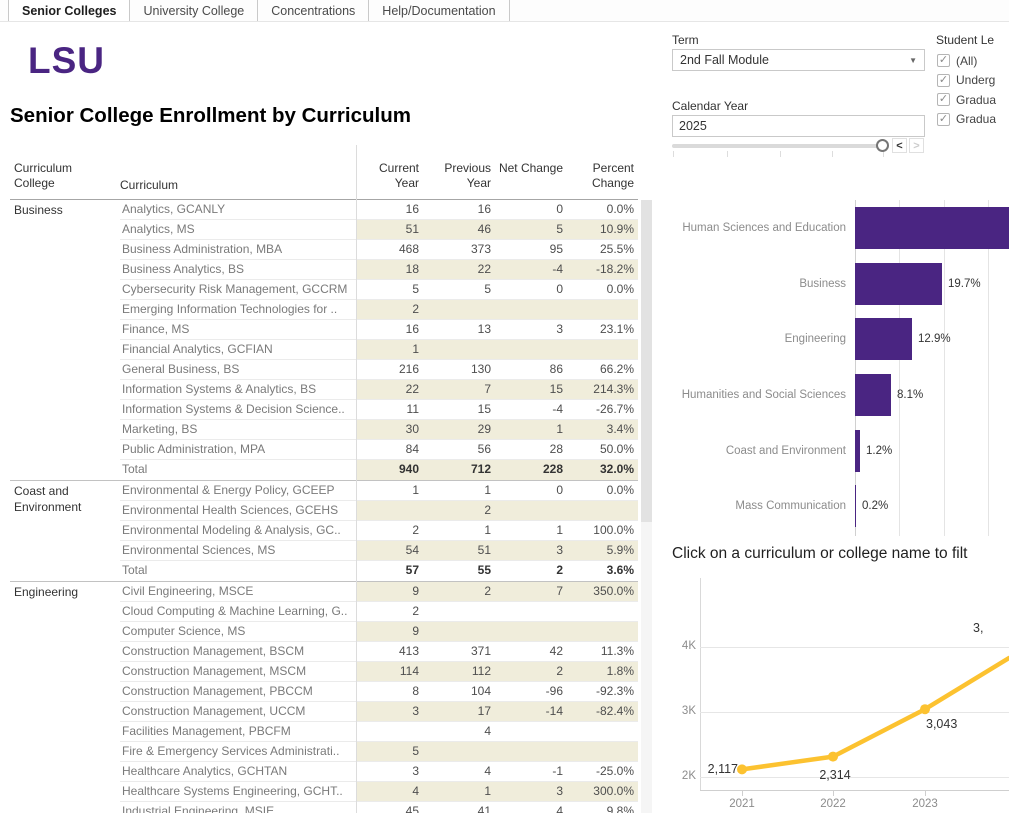 The image size is (1009, 828). What do you see at coordinates (925, 709) in the screenshot?
I see `data-point-2023` at bounding box center [925, 709].